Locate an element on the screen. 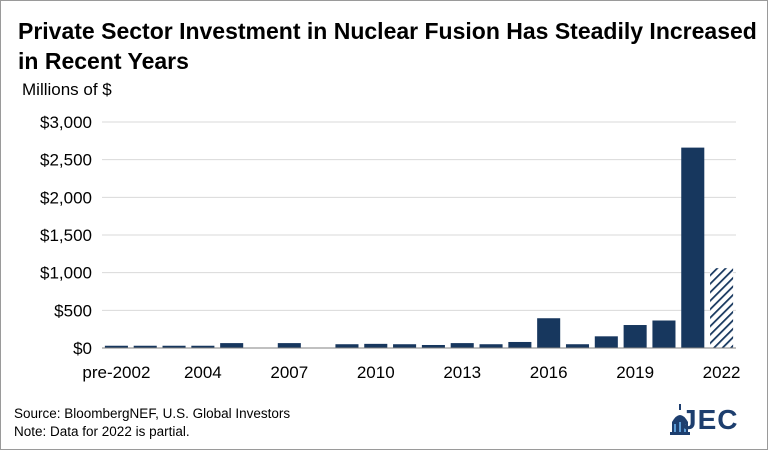 This screenshot has width=768, height=450. y-tick-label: $2,500 is located at coordinates (66, 160).